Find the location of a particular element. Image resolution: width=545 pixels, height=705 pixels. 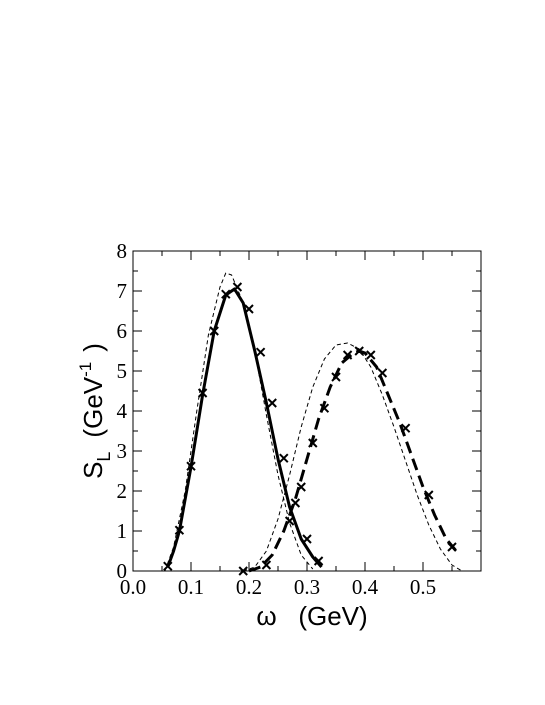

x-tick-label: 0.0 is located at coordinates (133, 587).